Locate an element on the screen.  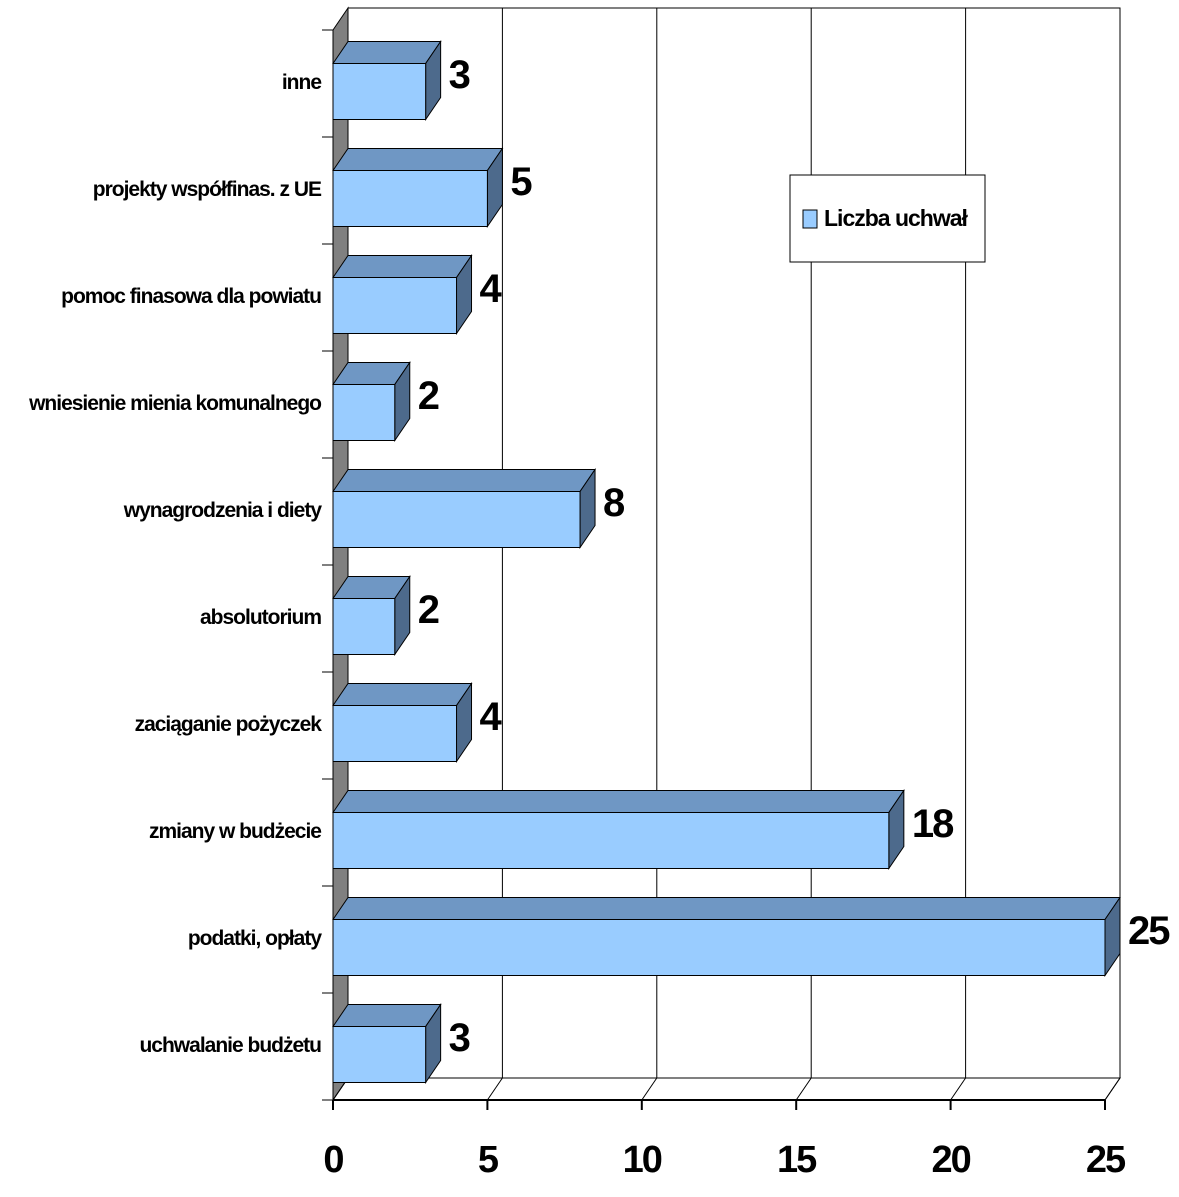
y-tick-label: inne is located at coordinates (301, 82).